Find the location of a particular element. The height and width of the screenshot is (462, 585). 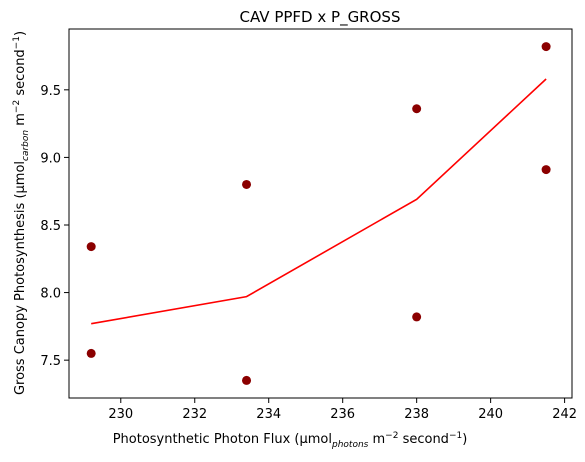

x-tick-label: 238 is located at coordinates (416, 414).